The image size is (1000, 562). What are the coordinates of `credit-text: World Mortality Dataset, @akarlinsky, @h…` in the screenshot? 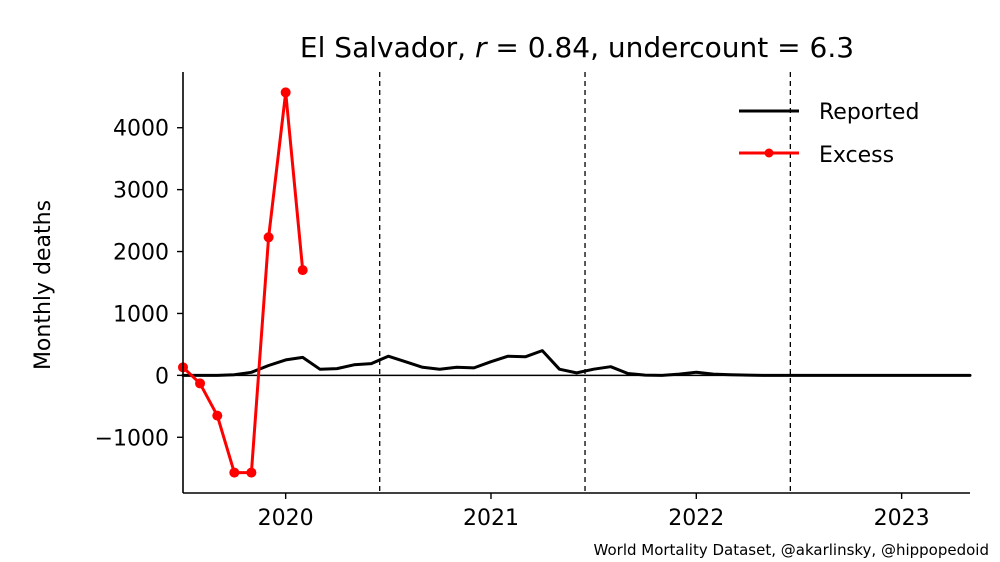 It's located at (791, 550).